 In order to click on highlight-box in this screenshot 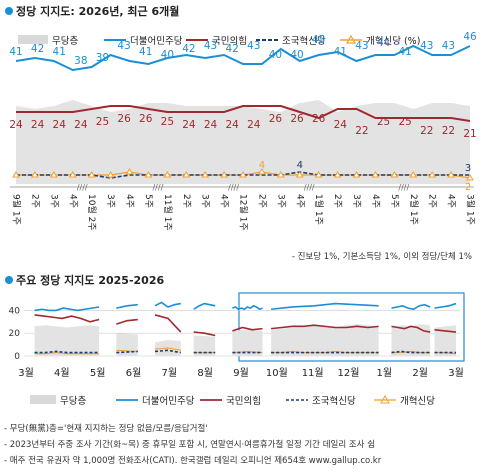, I will do `click(351, 327)`.